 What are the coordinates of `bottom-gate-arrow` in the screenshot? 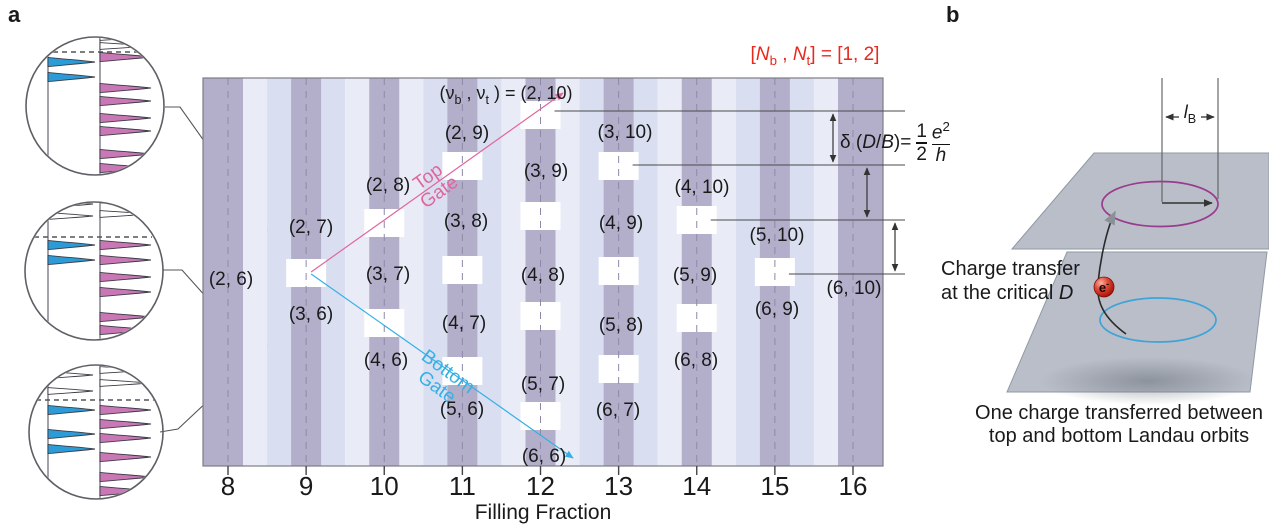 It's located at (442, 366).